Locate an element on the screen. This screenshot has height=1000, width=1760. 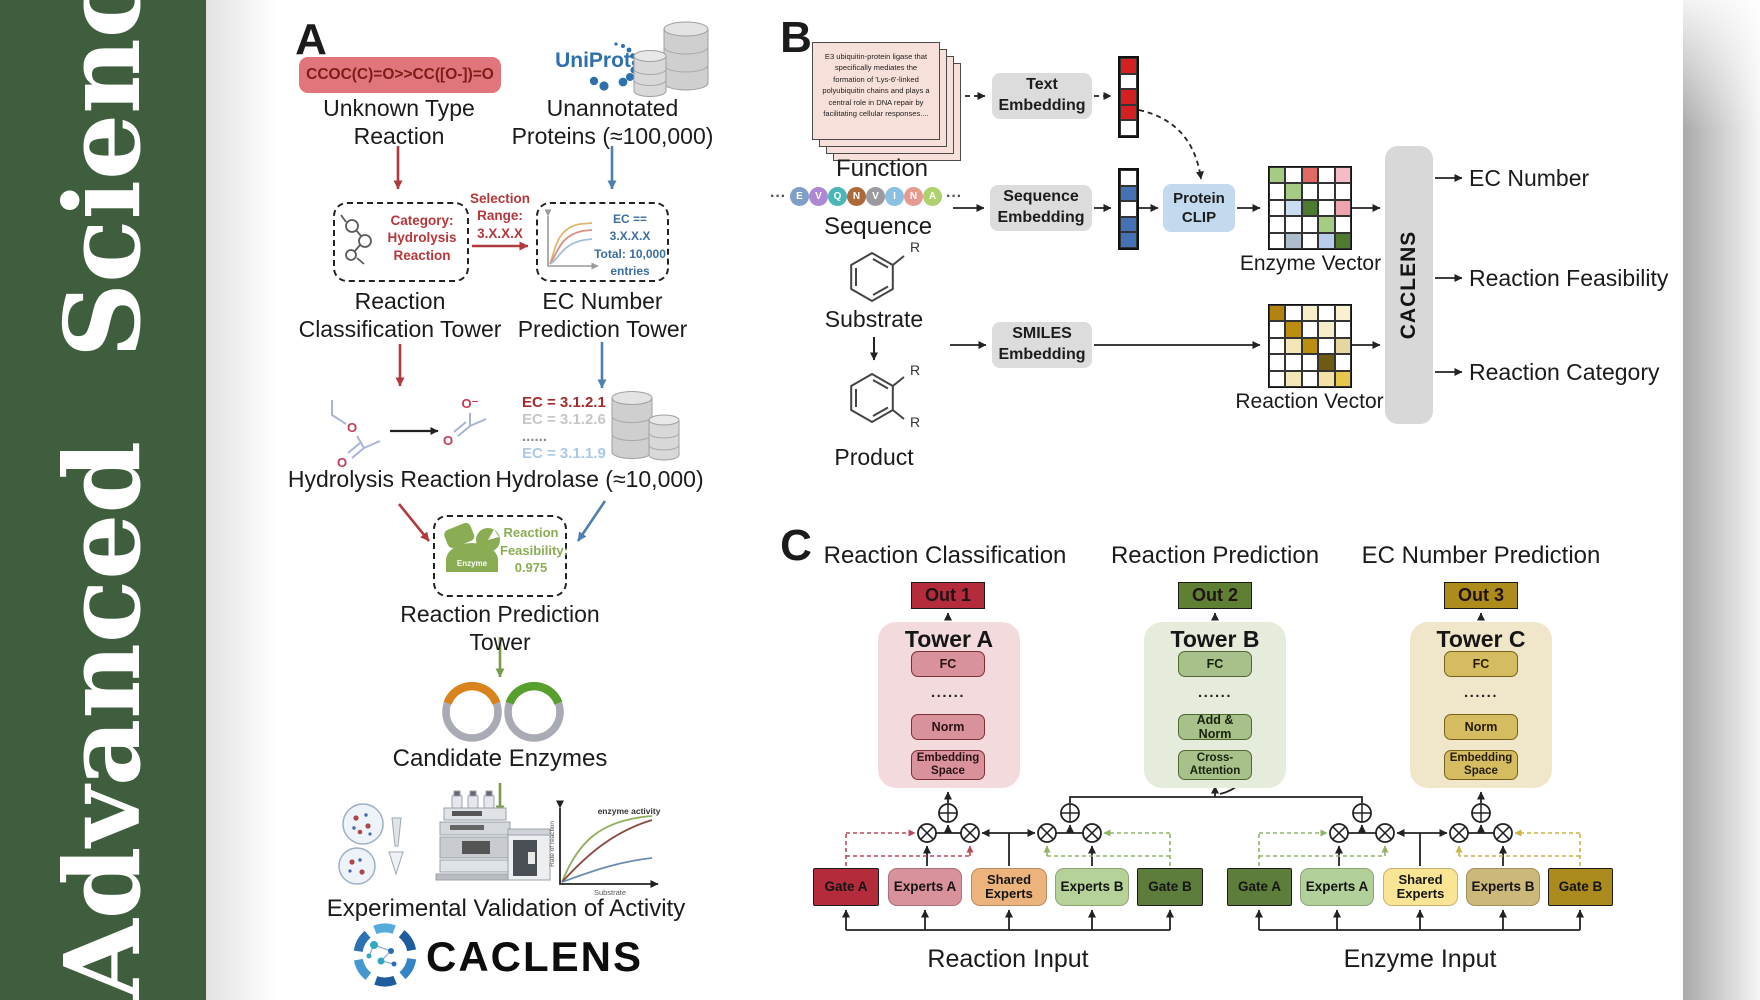
output-reaction-feasibility: Reaction Feasibility is located at coordinates (1569, 278).